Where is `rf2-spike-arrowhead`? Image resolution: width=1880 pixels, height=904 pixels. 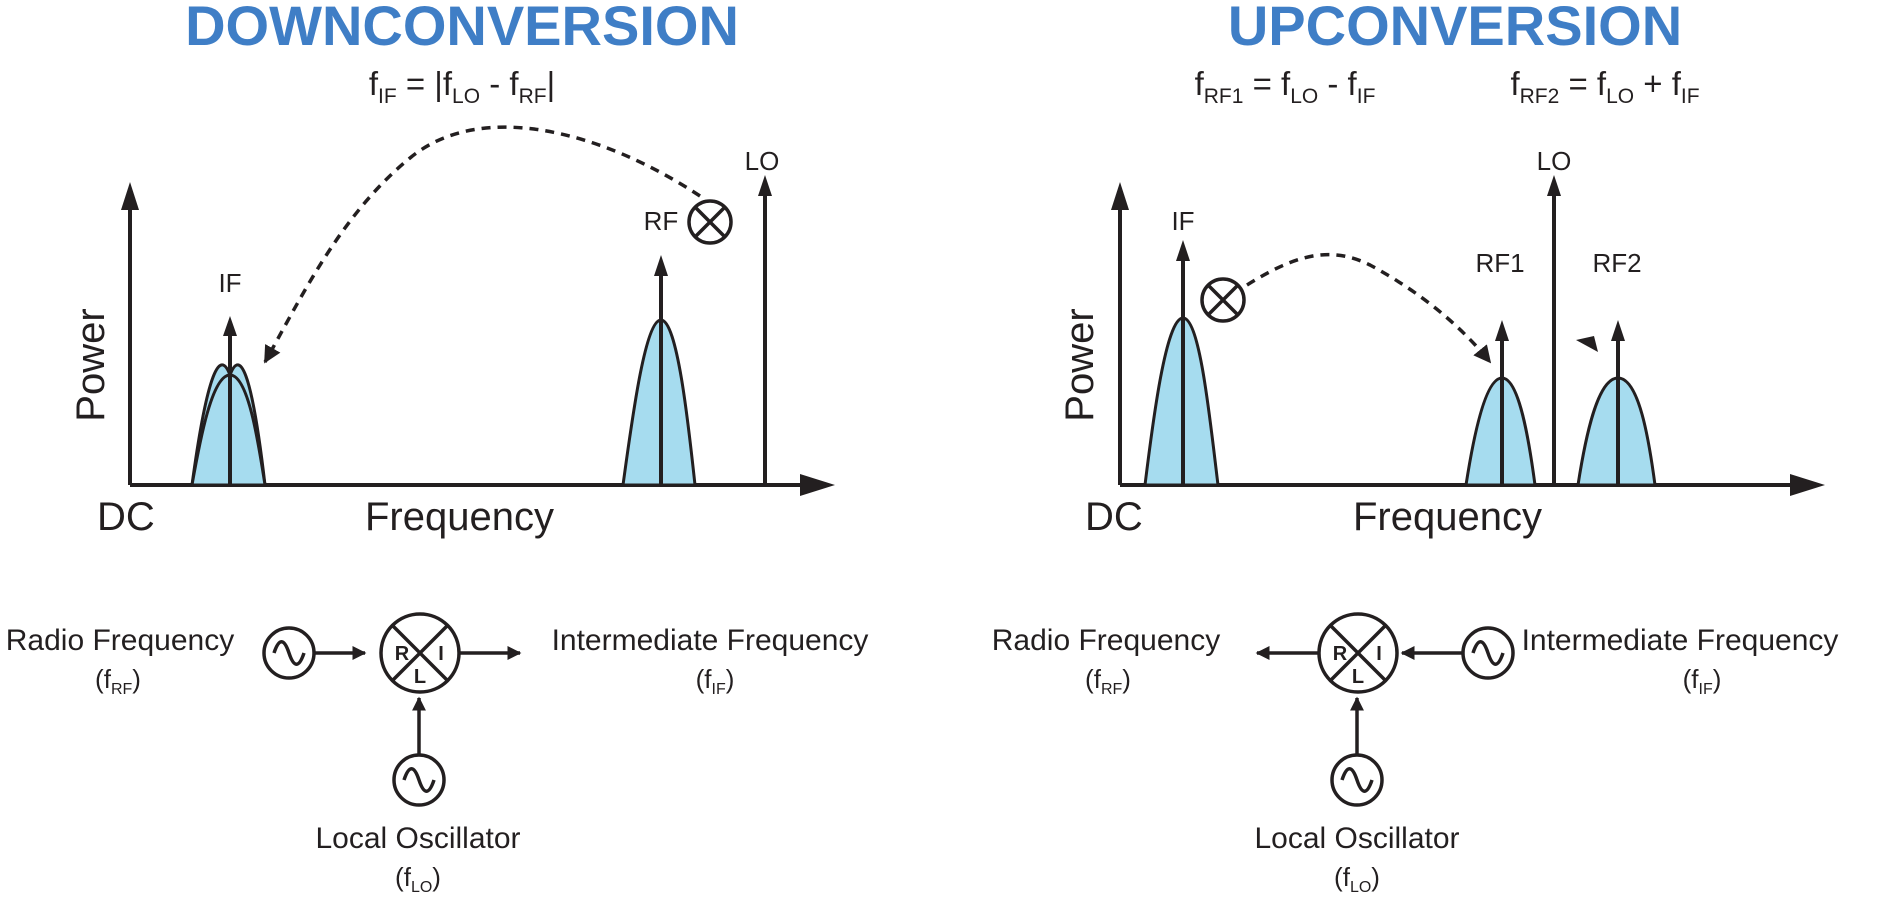 rf2-spike-arrowhead is located at coordinates (1618, 330).